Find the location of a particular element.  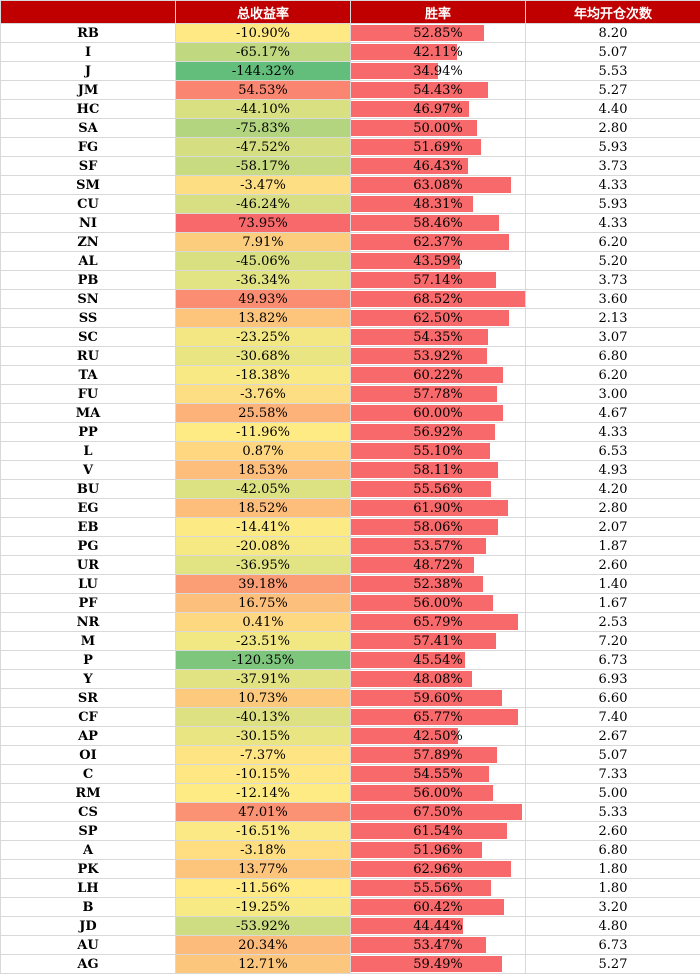

table-row: EG 18.52% 61.90% 2.80 is located at coordinates (350, 508).